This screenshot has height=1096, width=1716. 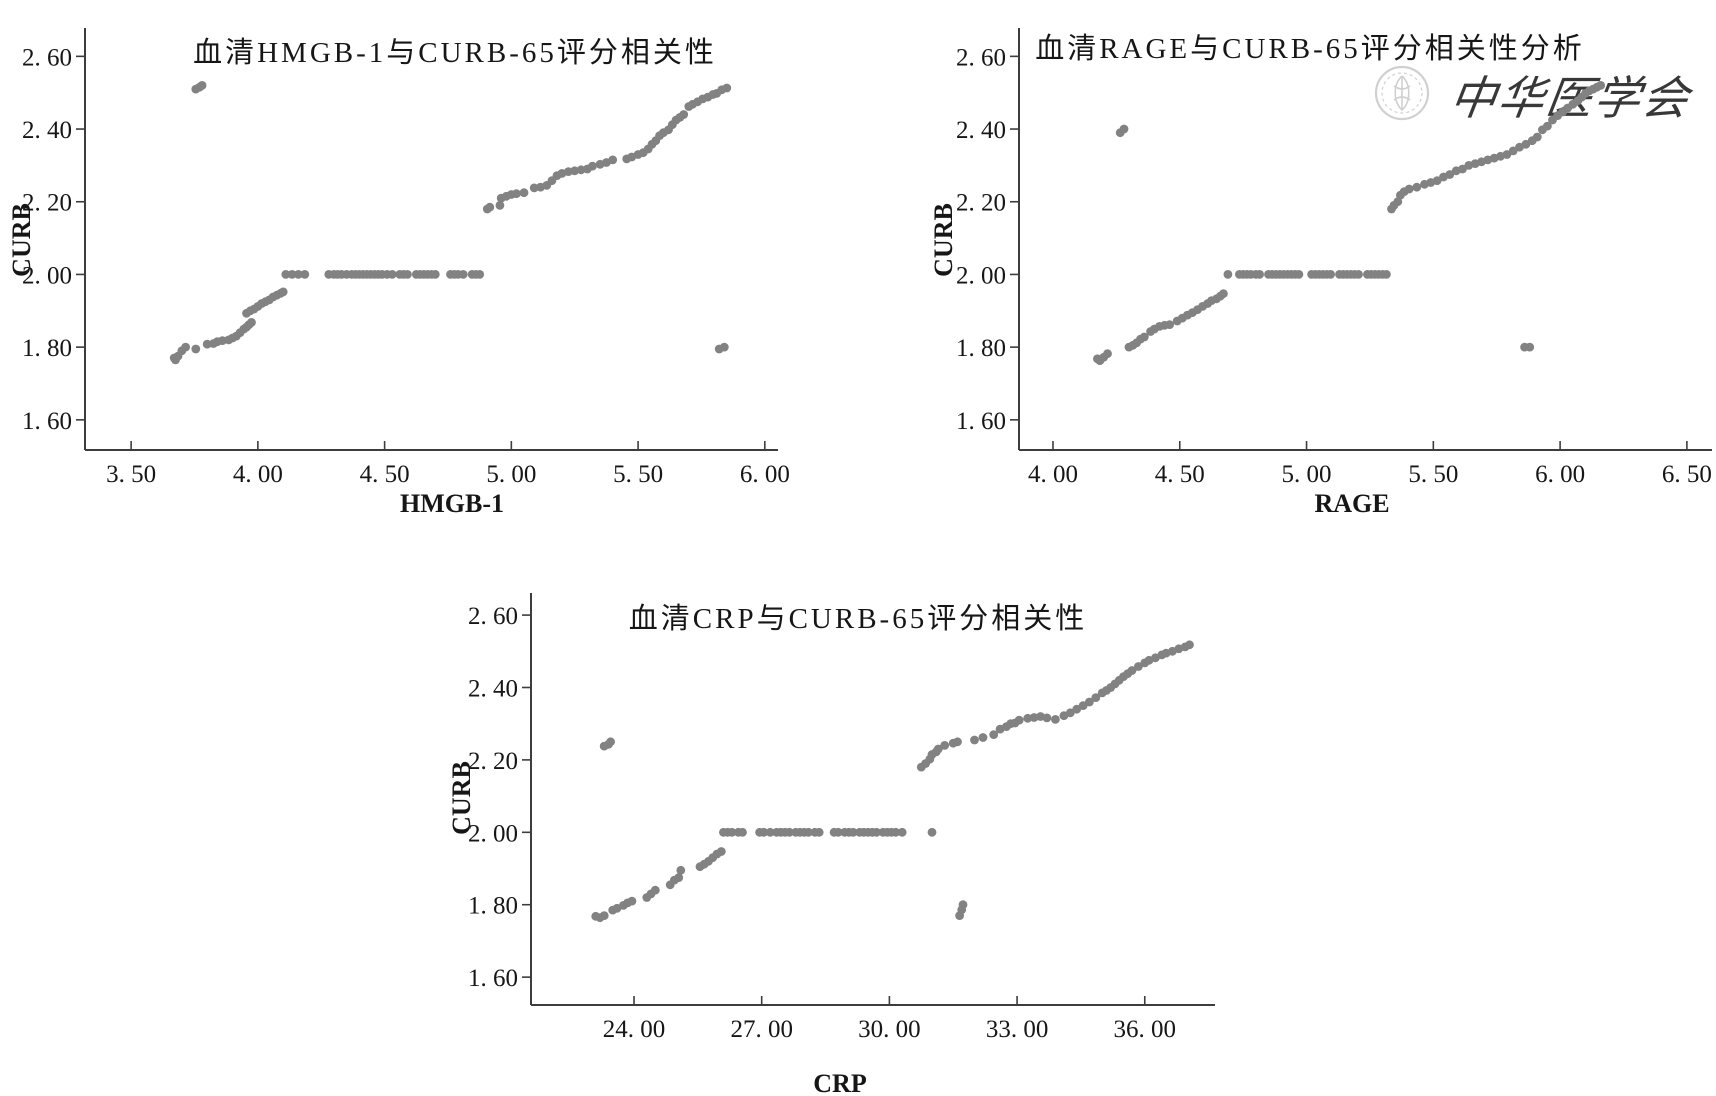 I want to click on chinese-medical-association-watermark: 中华医学会, so click(x=1535, y=94).